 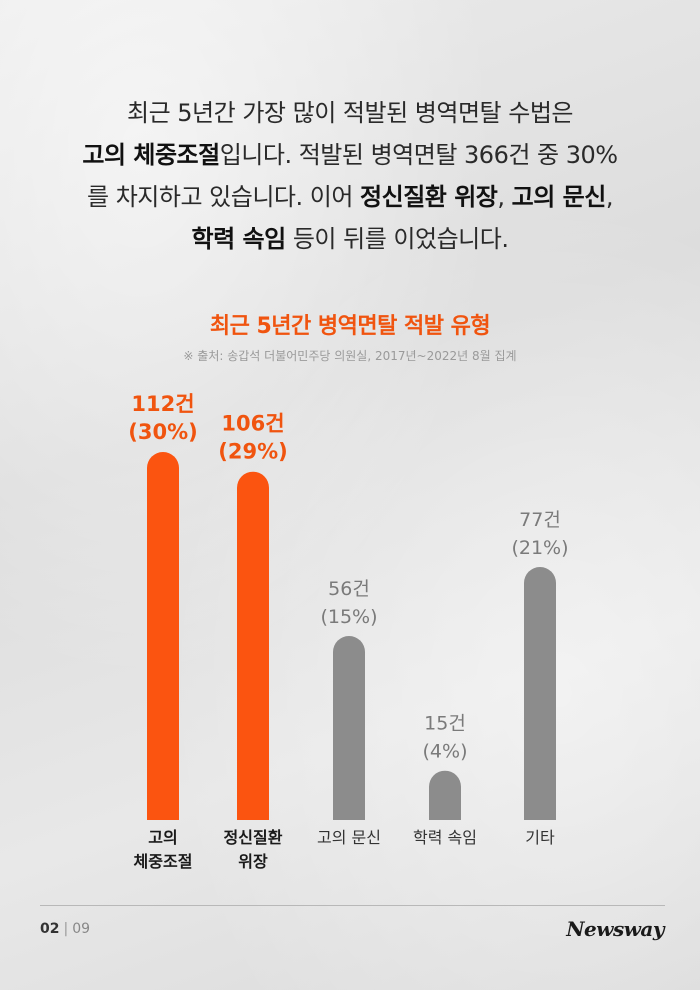 What do you see at coordinates (50, 929) in the screenshot?
I see `page-current: 02` at bounding box center [50, 929].